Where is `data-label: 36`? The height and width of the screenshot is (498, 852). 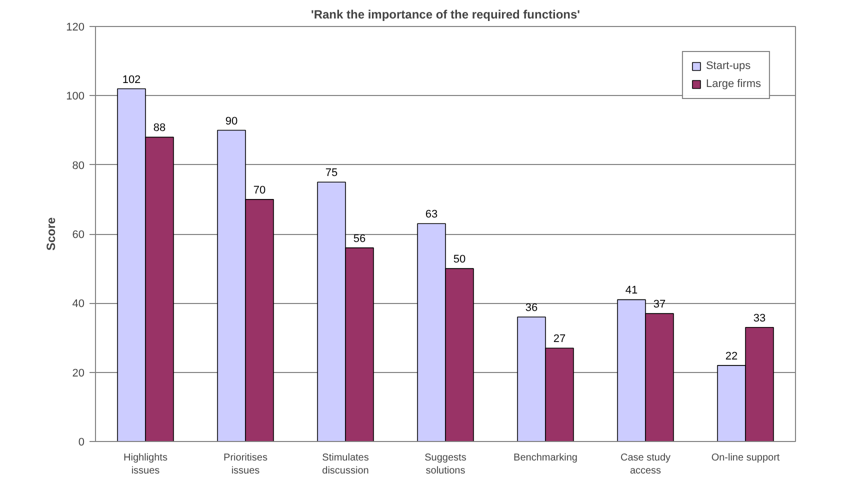 data-label: 36 is located at coordinates (531, 308).